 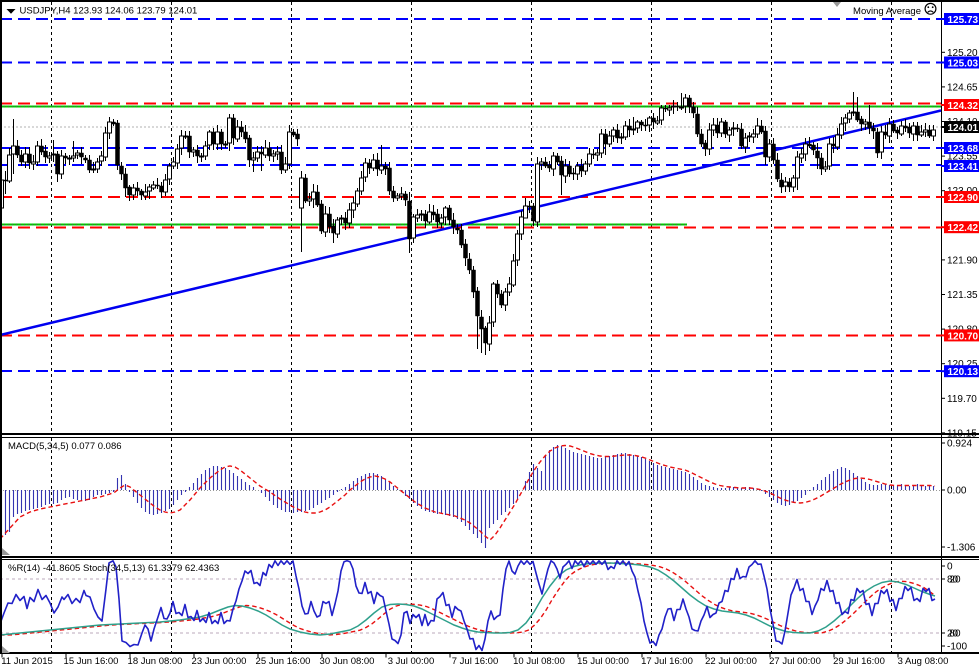 I want to click on svg-text: 27 Jul 00:00, so click(x=795, y=661).